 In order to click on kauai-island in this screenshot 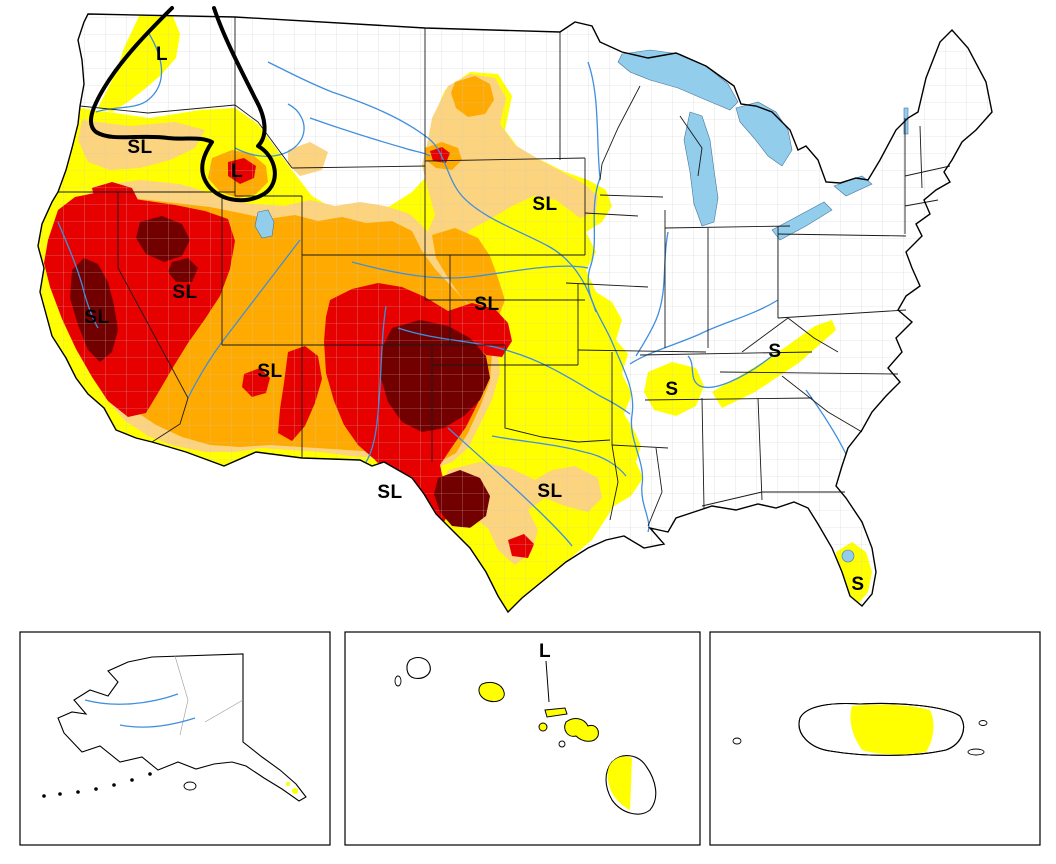, I will do `click(418, 668)`.